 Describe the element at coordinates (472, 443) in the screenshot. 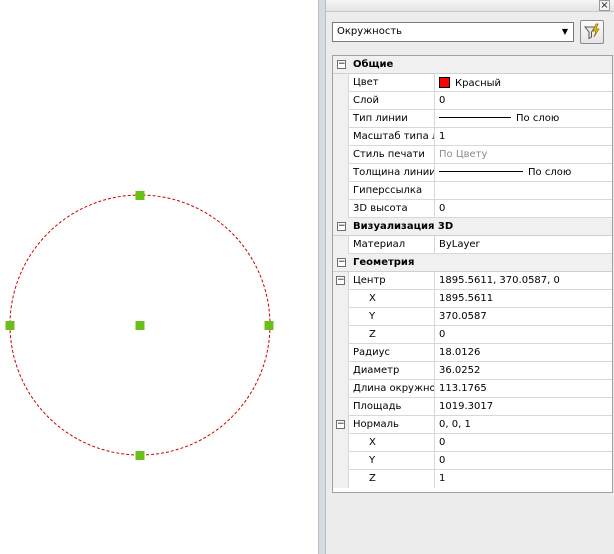

I see `property-row-normal-x: X 0` at that location.